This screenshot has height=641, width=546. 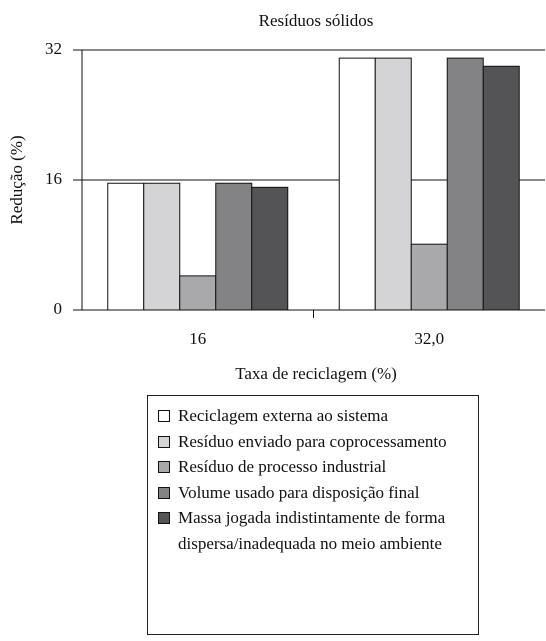 I want to click on legend-item: Reciclagem externa ao sistema, so click(x=314, y=416).